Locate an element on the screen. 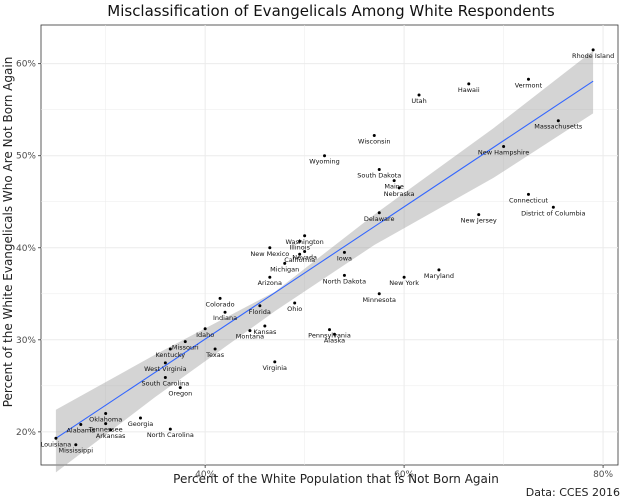 The image size is (624, 499). label-arizona: Arizona is located at coordinates (270, 283).